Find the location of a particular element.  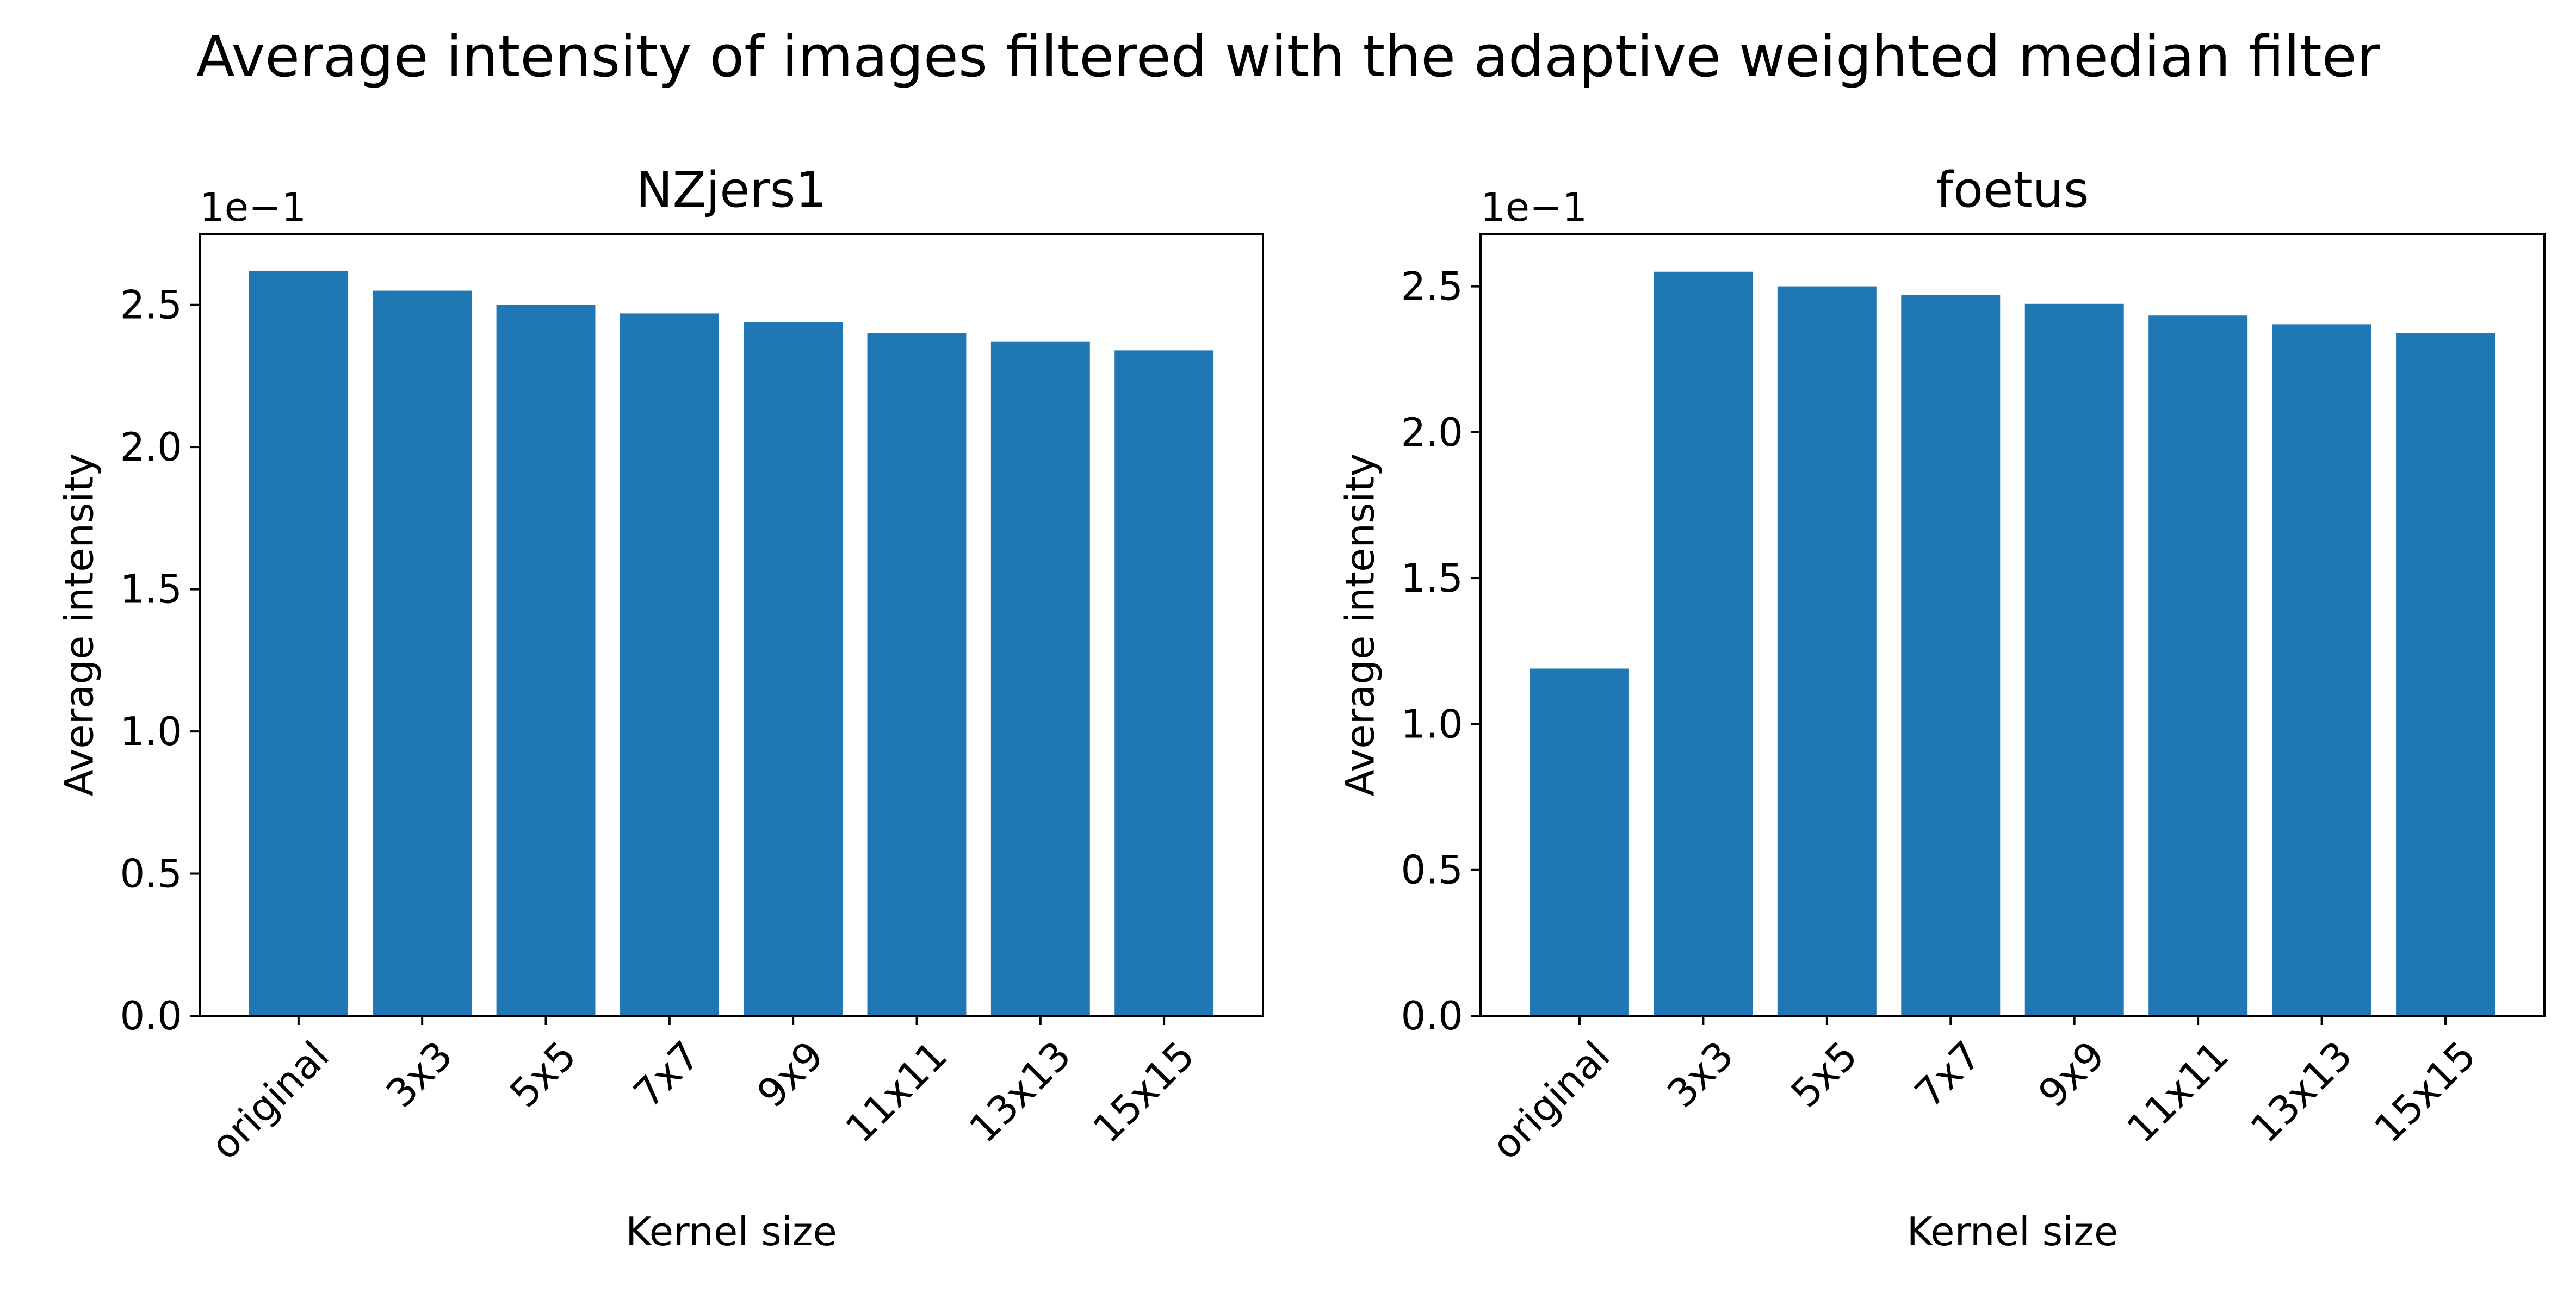

subplot-title: foetus is located at coordinates (2013, 190).